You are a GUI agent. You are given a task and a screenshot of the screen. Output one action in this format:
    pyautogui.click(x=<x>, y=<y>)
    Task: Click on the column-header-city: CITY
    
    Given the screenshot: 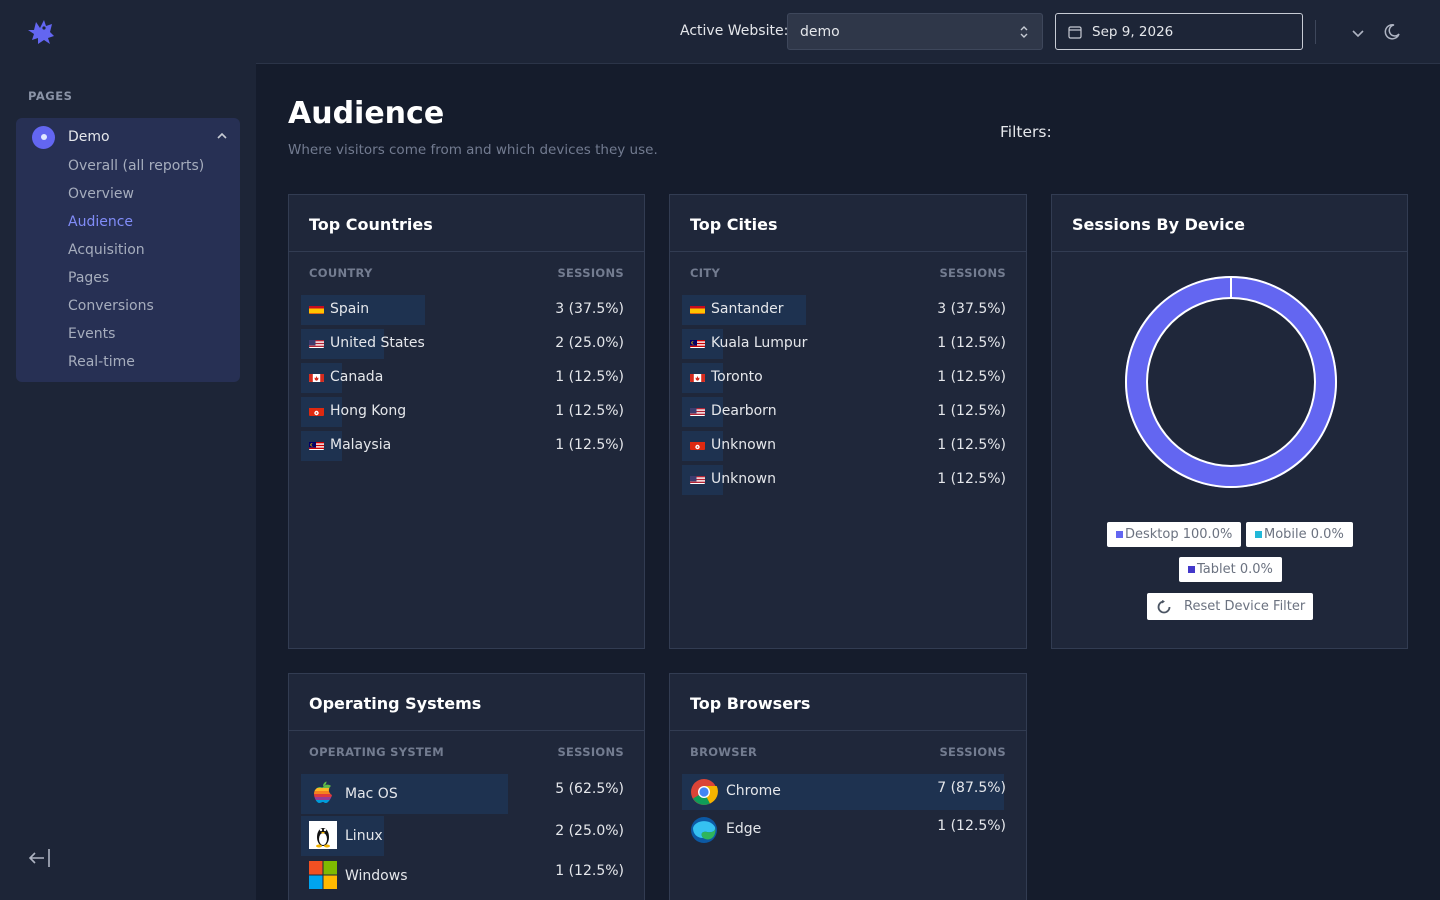 What is the action you would take?
    pyautogui.click(x=705, y=273)
    